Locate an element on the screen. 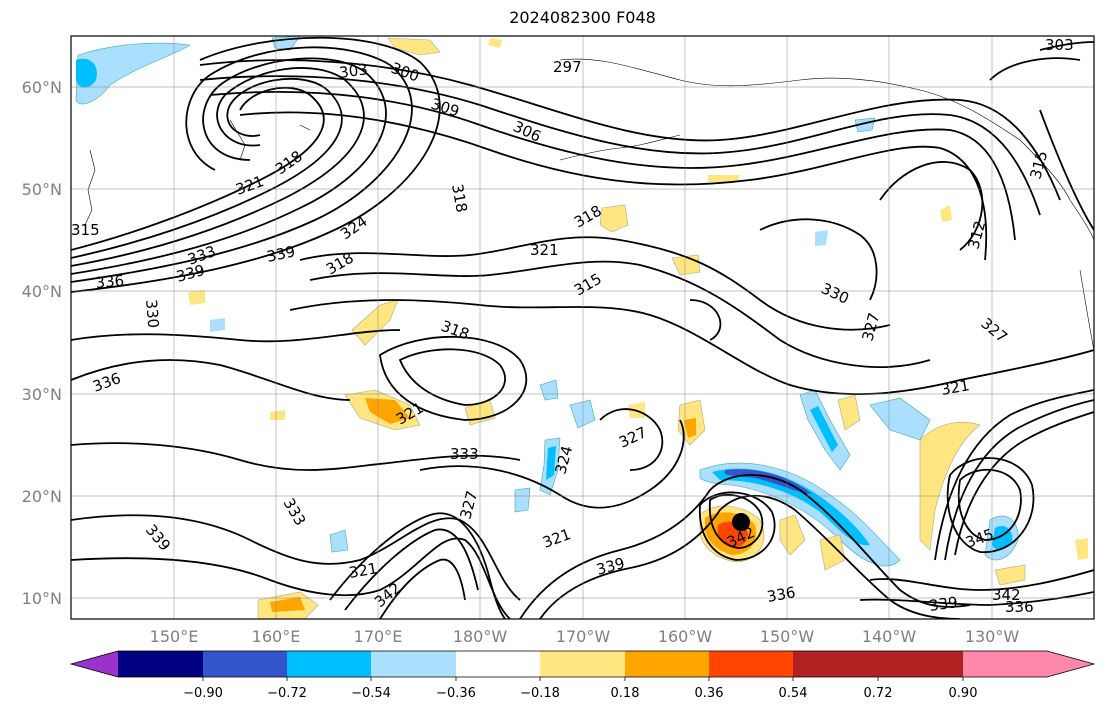 This screenshot has height=712, width=1105. lon-tick-label: 170°E is located at coordinates (378, 636).